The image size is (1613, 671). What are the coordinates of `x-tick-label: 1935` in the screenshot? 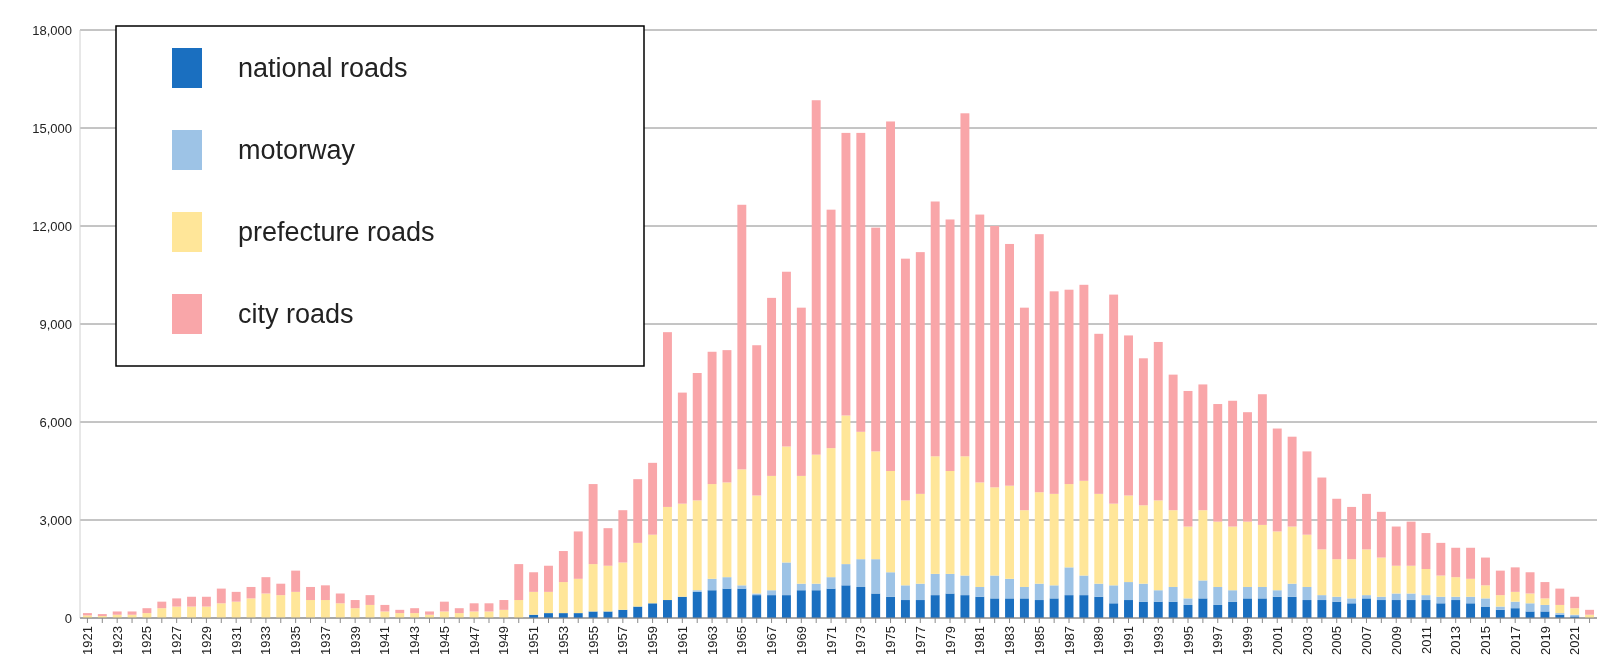 It's located at (296, 640).